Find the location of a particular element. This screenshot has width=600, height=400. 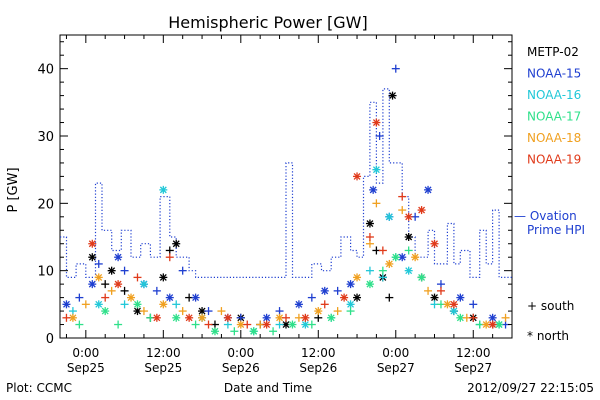

legend-item-metp-02: METP-02 is located at coordinates (553, 52).